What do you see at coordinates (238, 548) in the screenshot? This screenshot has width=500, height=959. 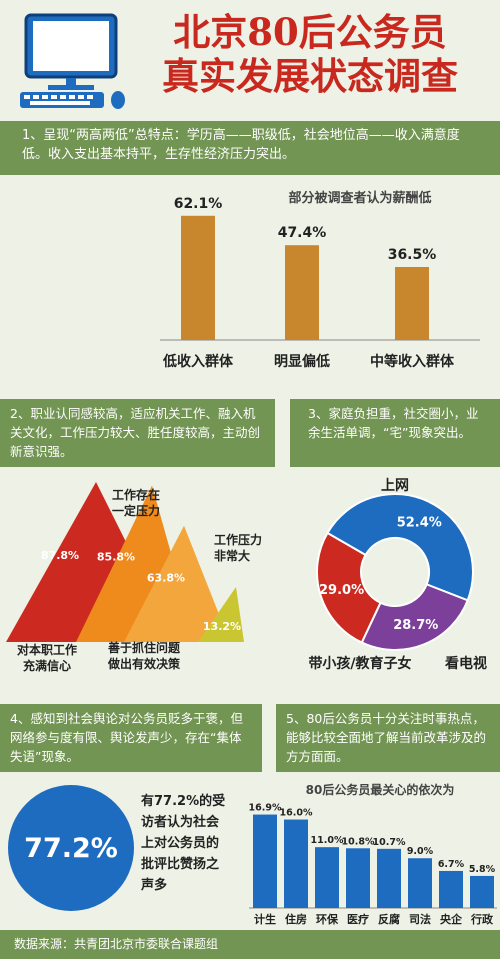 I see `label-high-pressure: 工作压力 非常大` at bounding box center [238, 548].